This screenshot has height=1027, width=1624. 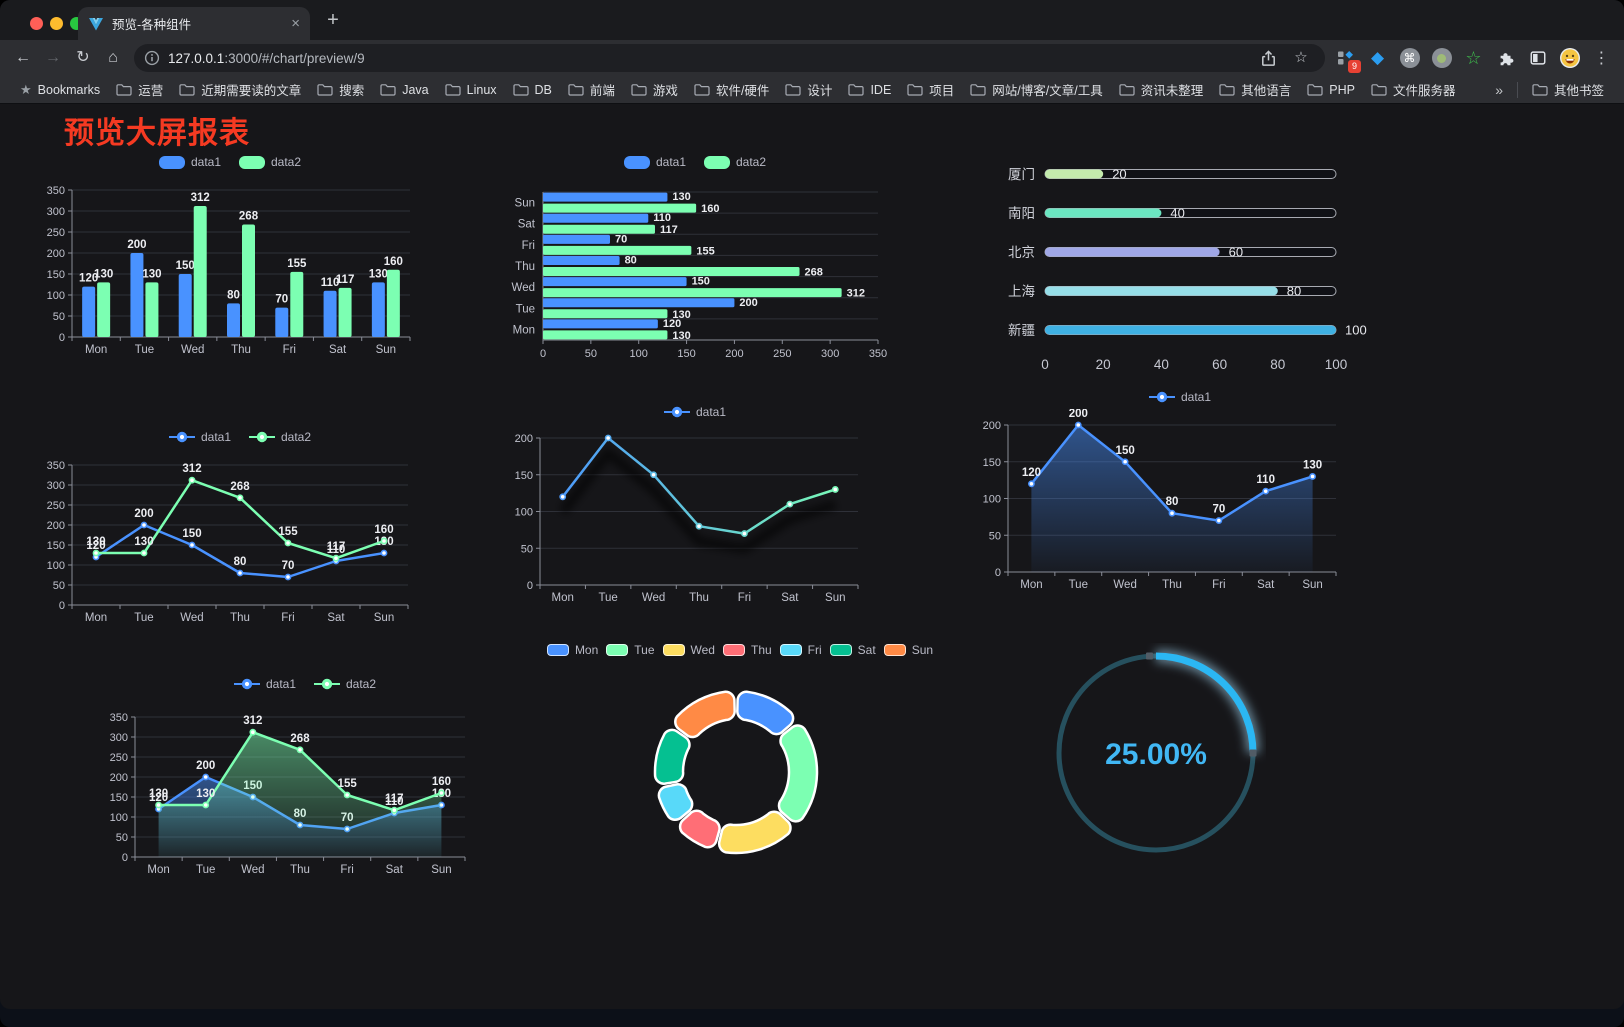 I want to click on bookmark-folder: 运营, so click(x=139, y=89).